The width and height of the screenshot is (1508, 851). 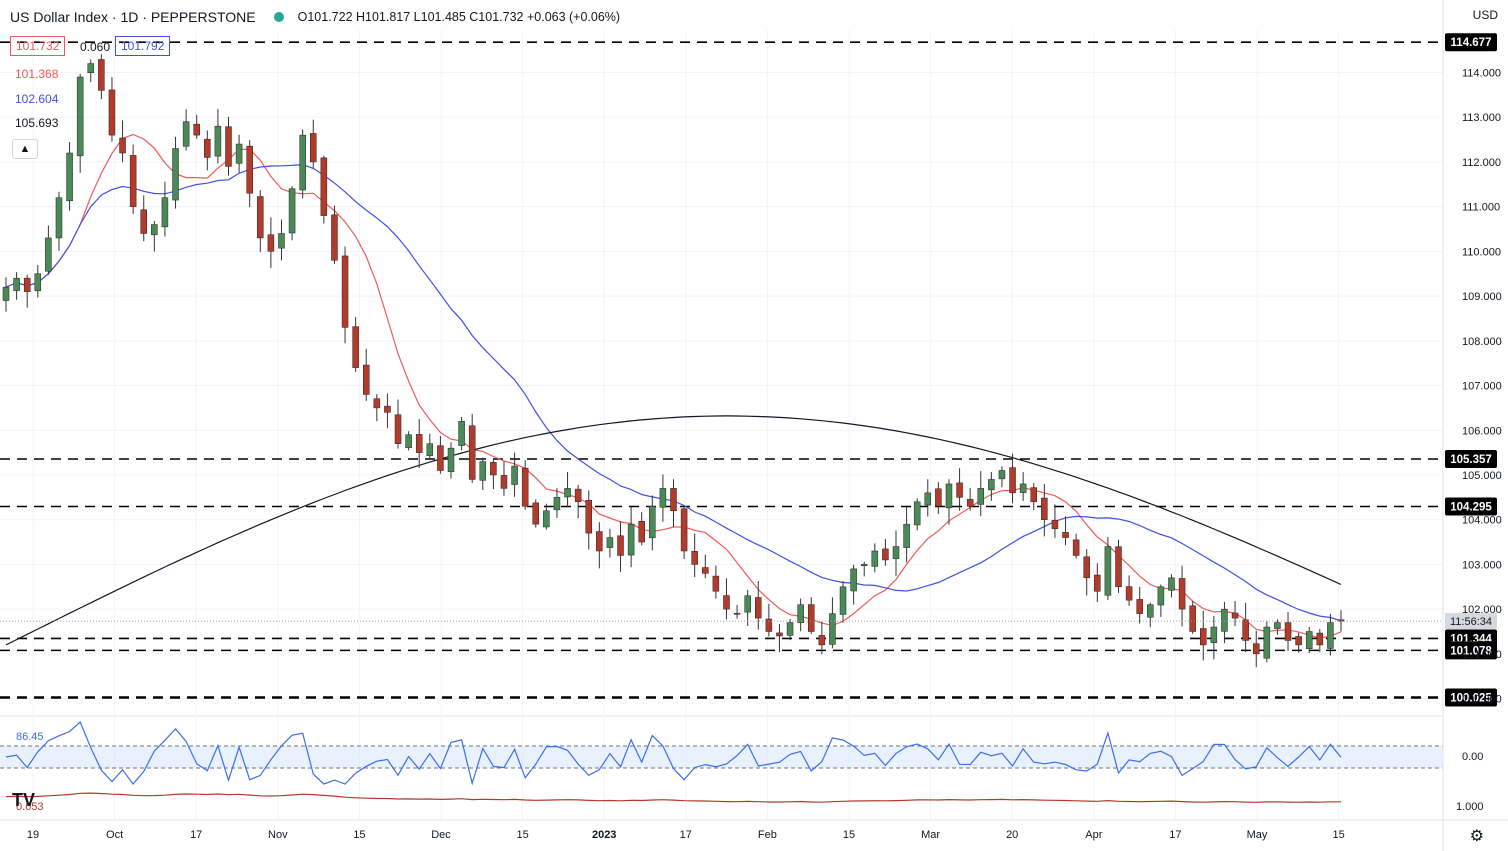 What do you see at coordinates (25, 149) in the screenshot?
I see `chevron-up-icon: ▲` at bounding box center [25, 149].